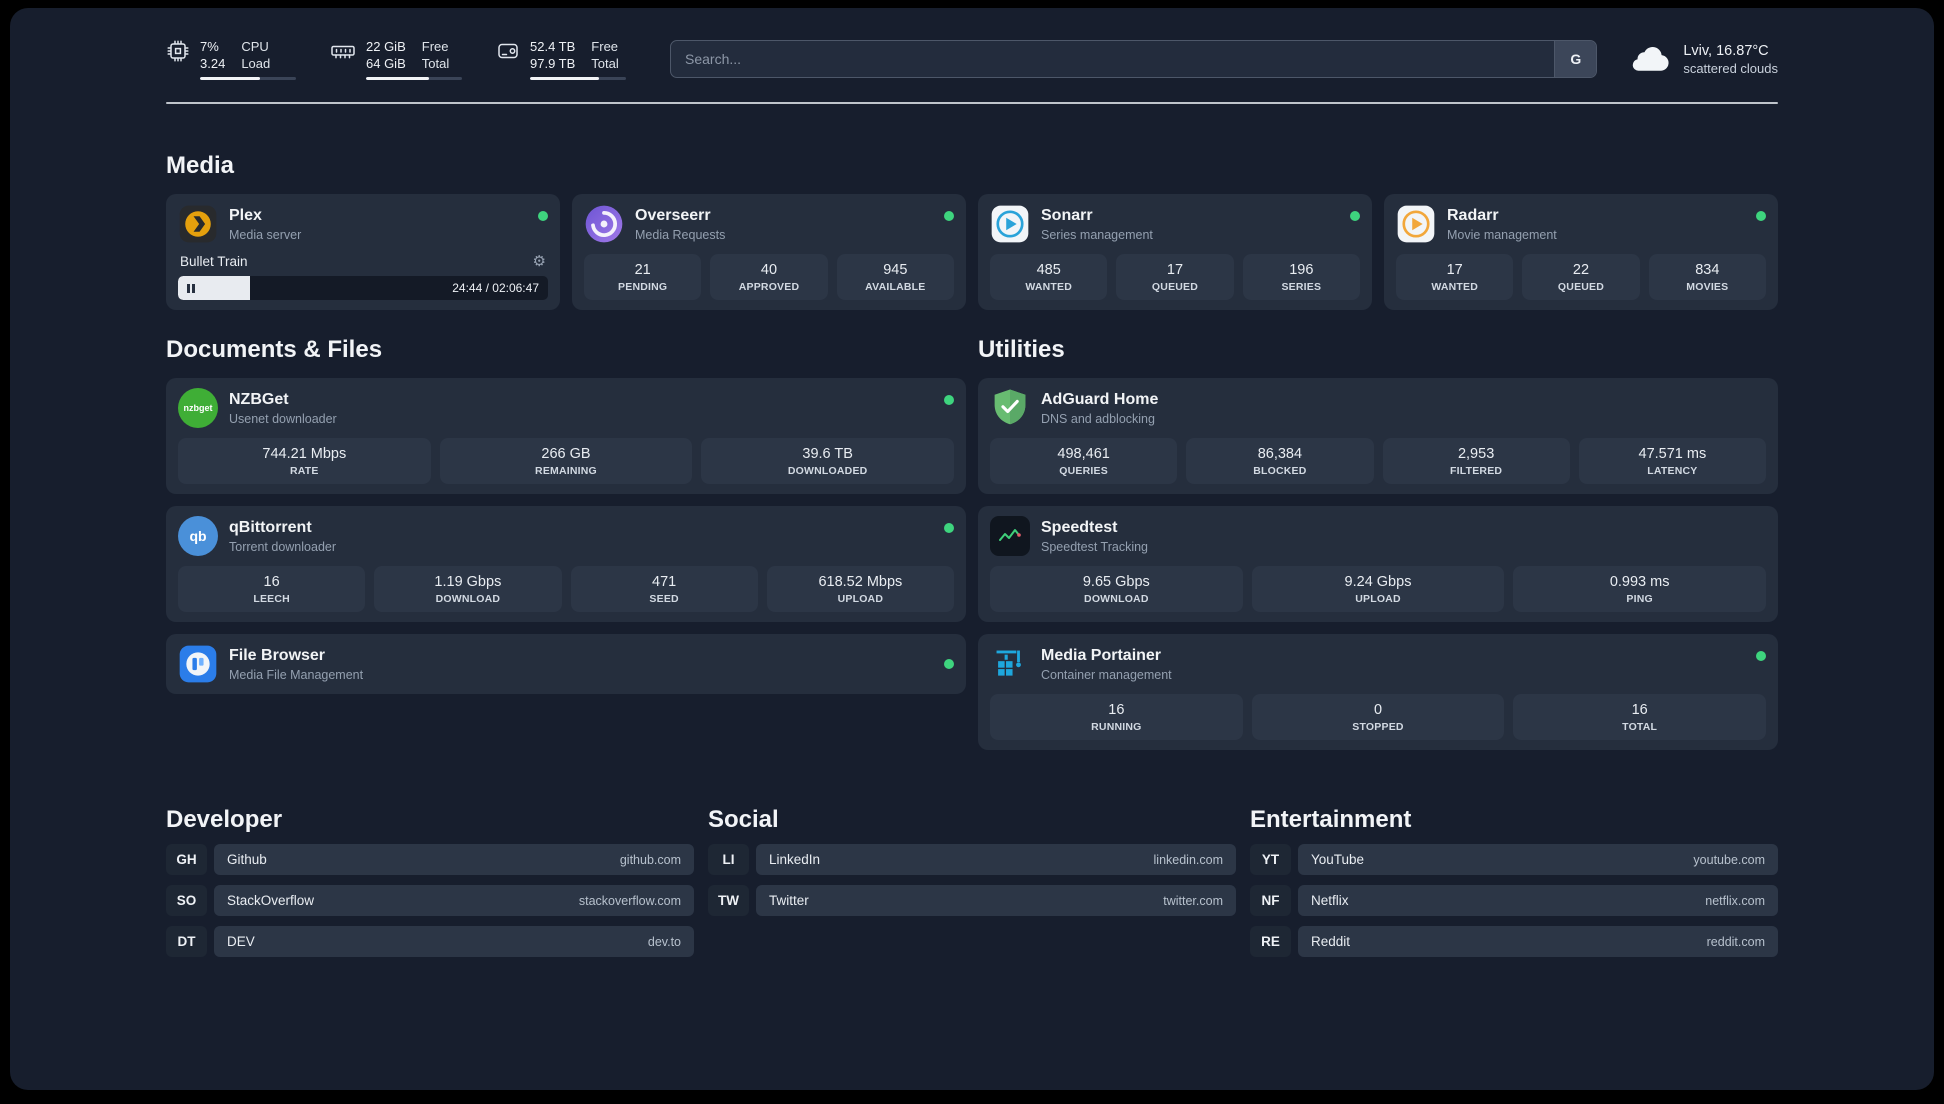  I want to click on stat-value: 498,461, so click(1083, 454).